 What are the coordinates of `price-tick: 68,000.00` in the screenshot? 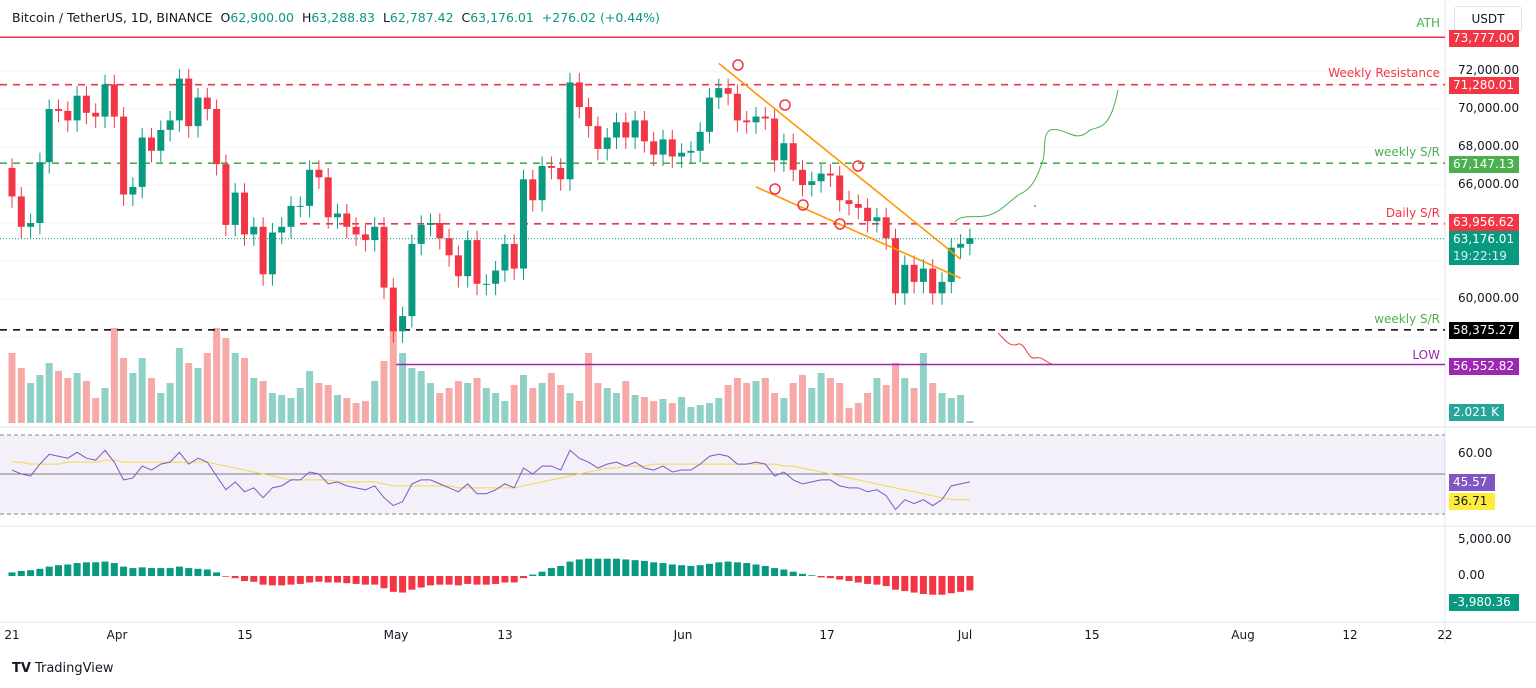 It's located at (1489, 146).